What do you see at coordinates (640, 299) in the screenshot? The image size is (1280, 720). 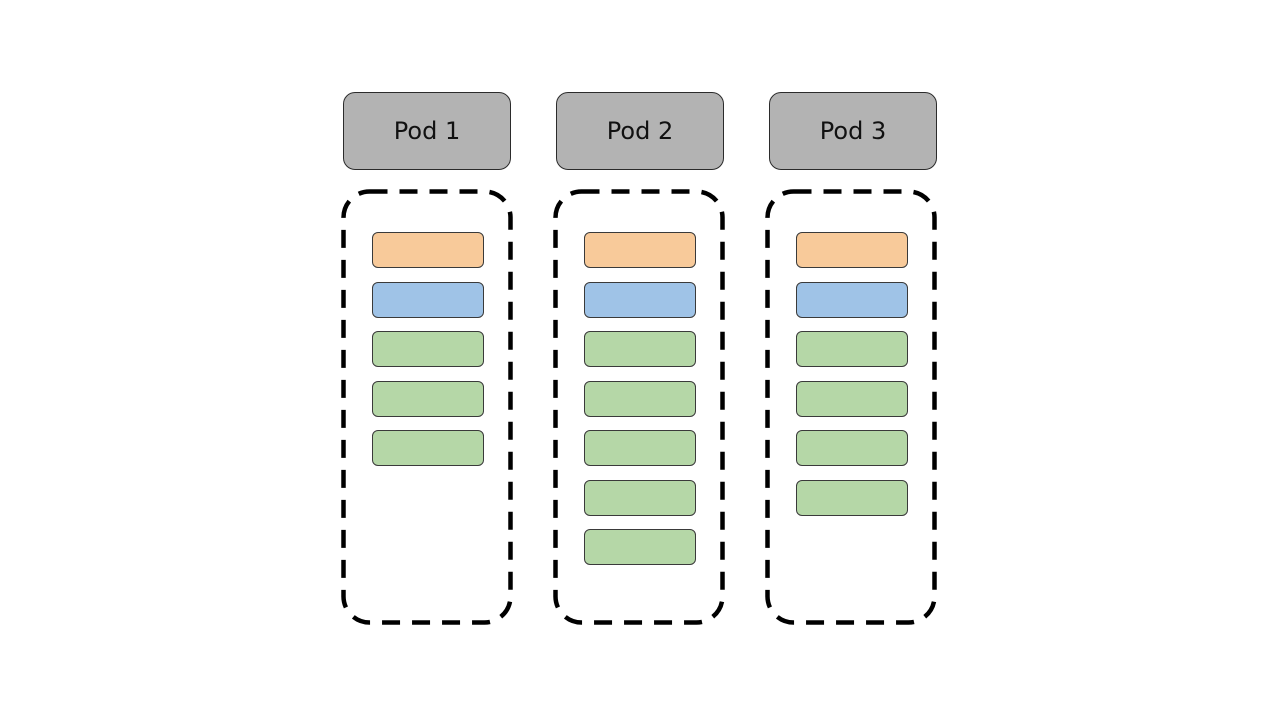 I see `pod-2-blue-block` at bounding box center [640, 299].